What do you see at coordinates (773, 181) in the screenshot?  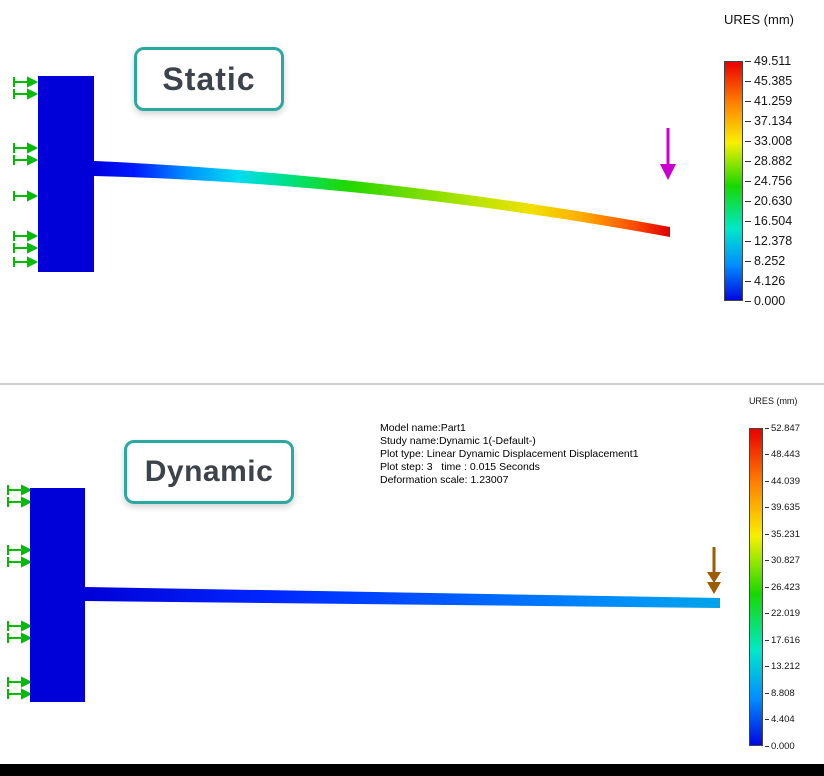 I see `legend-value: 24.756` at bounding box center [773, 181].